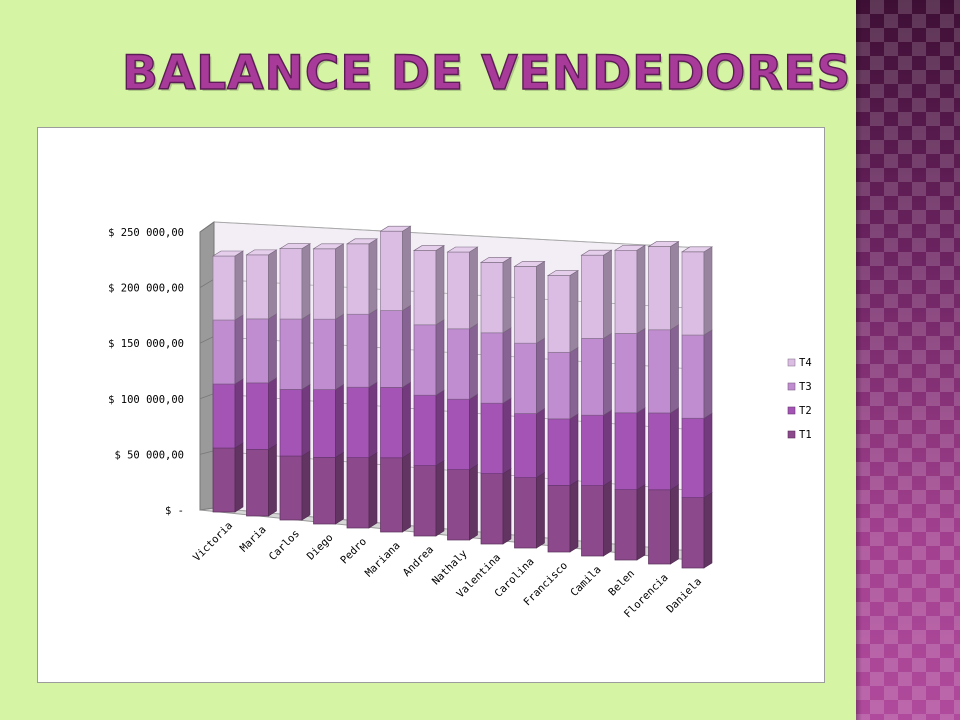  Describe the element at coordinates (146, 400) in the screenshot. I see `y-tick-label: $ 100 000,00` at that location.